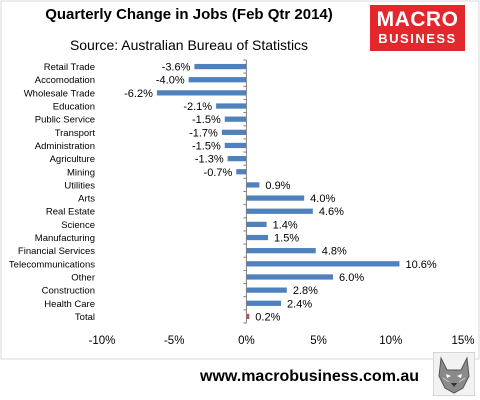 The width and height of the screenshot is (480, 400). What do you see at coordinates (70, 212) in the screenshot?
I see `category-label: Real Estate` at bounding box center [70, 212].